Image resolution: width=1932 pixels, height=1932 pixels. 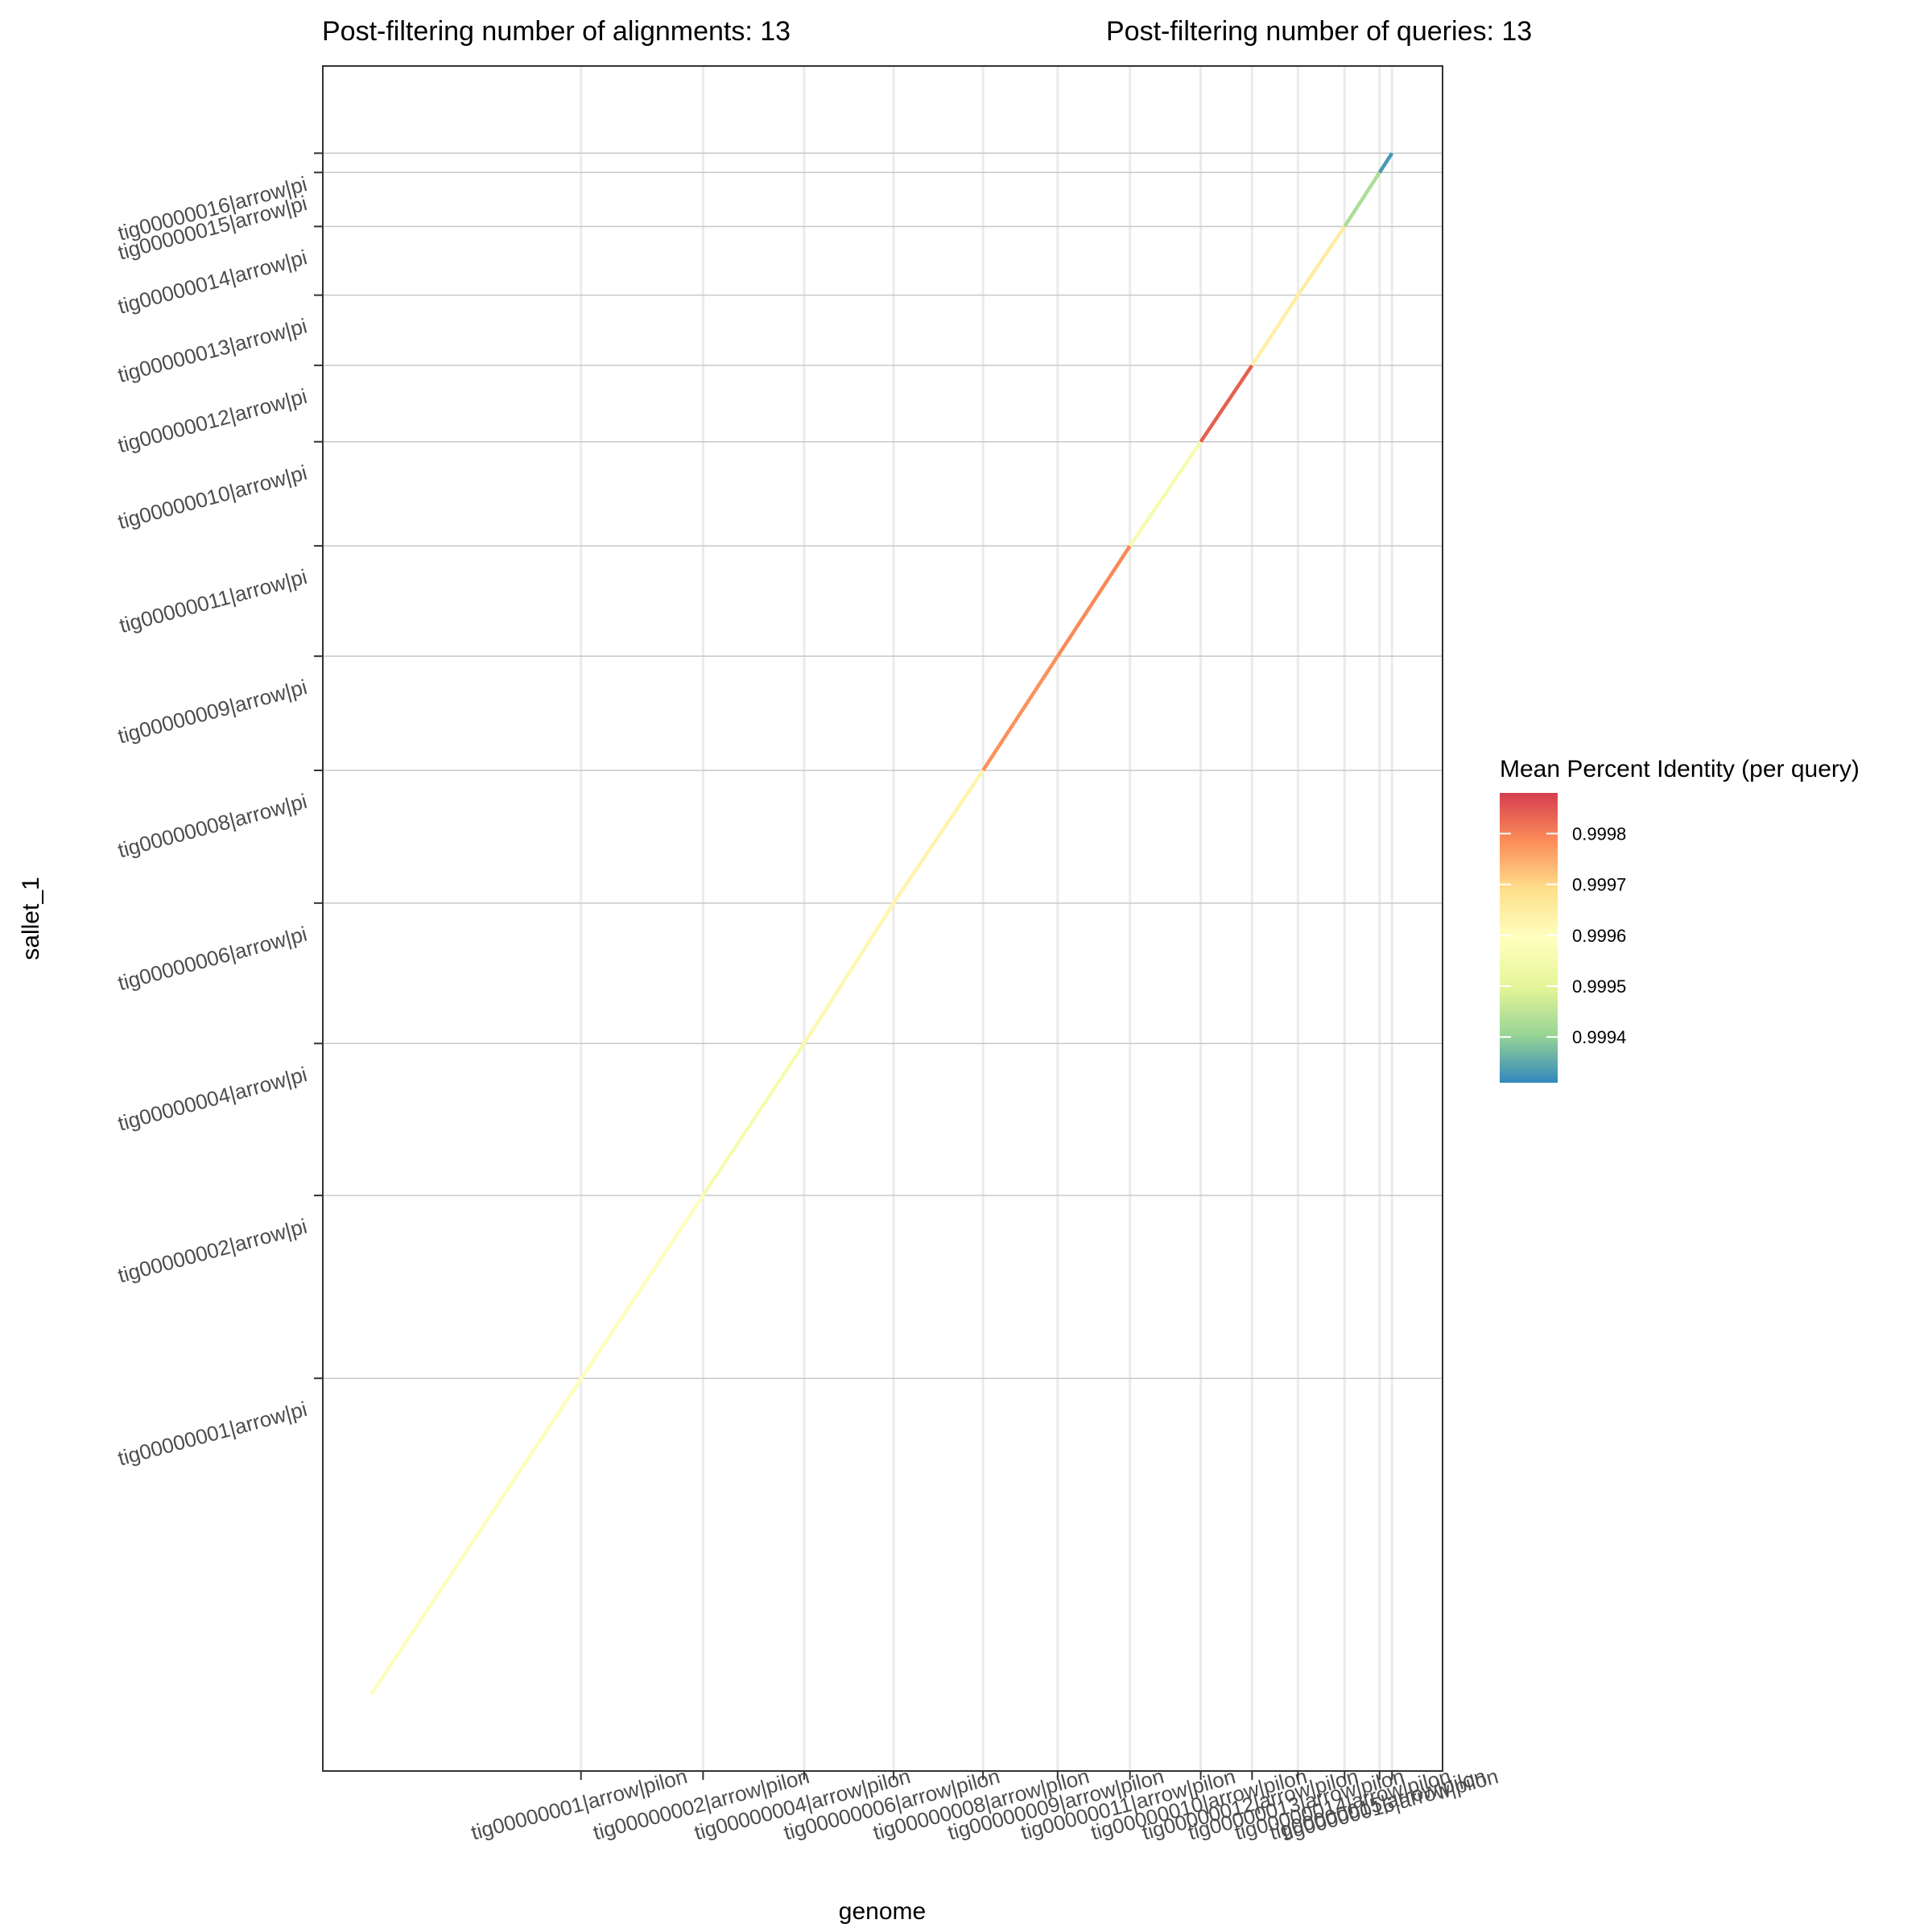 I want to click on x-axis-title: genome, so click(x=883, y=1911).